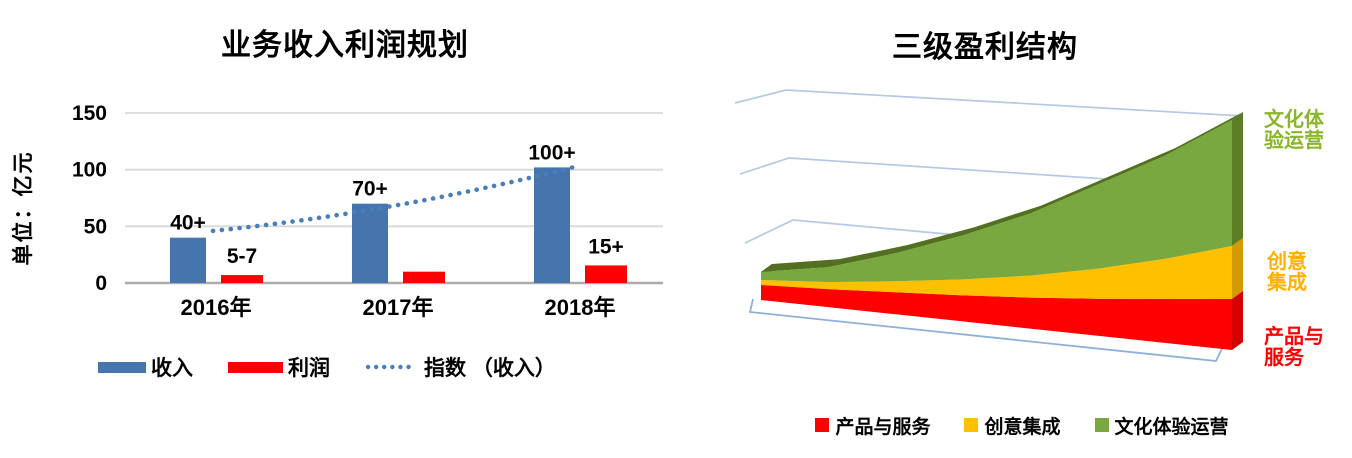 This screenshot has height=458, width=1352. I want to click on right-chart-legend: 产品与服务 创意集成 文化体验运营, so click(1022, 425).